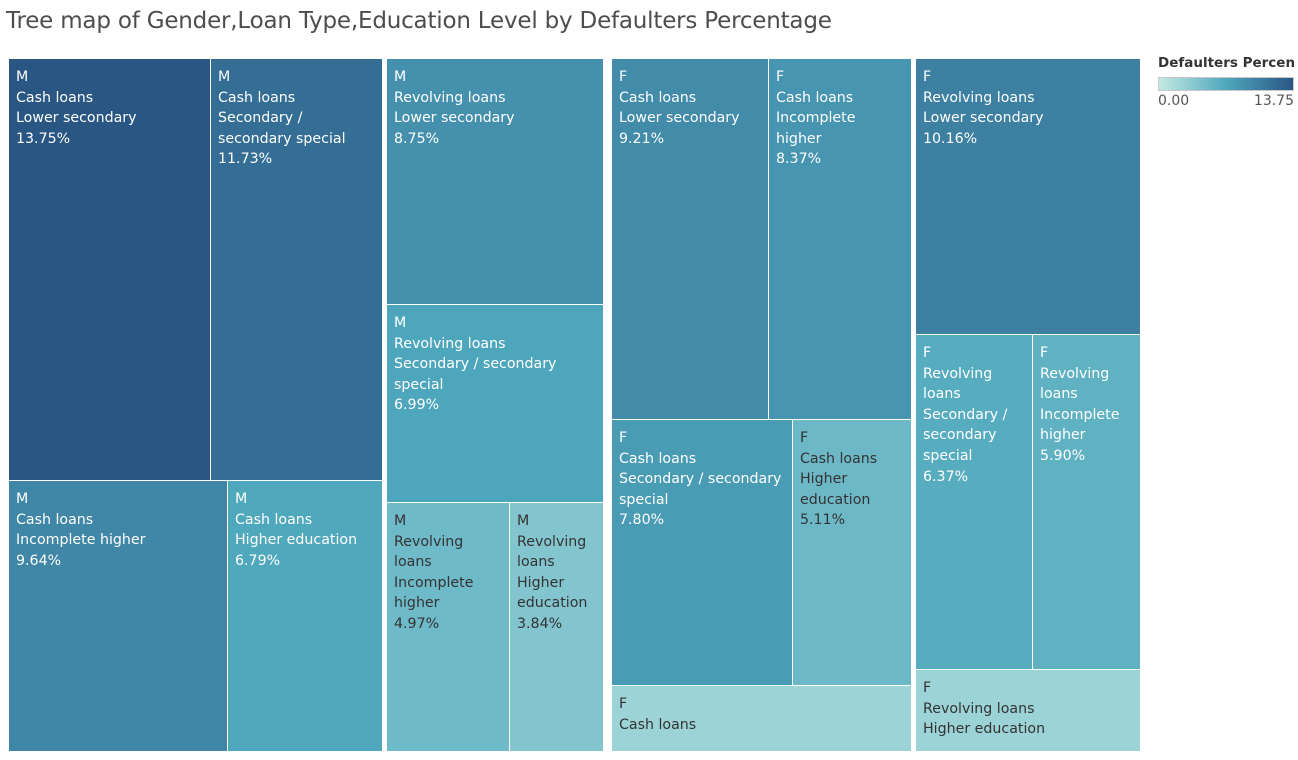  Describe the element at coordinates (305, 616) in the screenshot. I see `treemap-cell: M Cash loans Higher education 6.79%` at that location.